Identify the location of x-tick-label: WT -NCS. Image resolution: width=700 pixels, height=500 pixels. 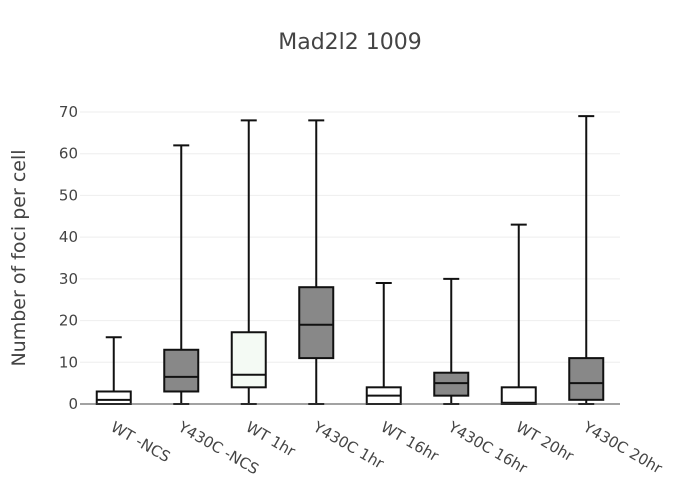
(141, 442).